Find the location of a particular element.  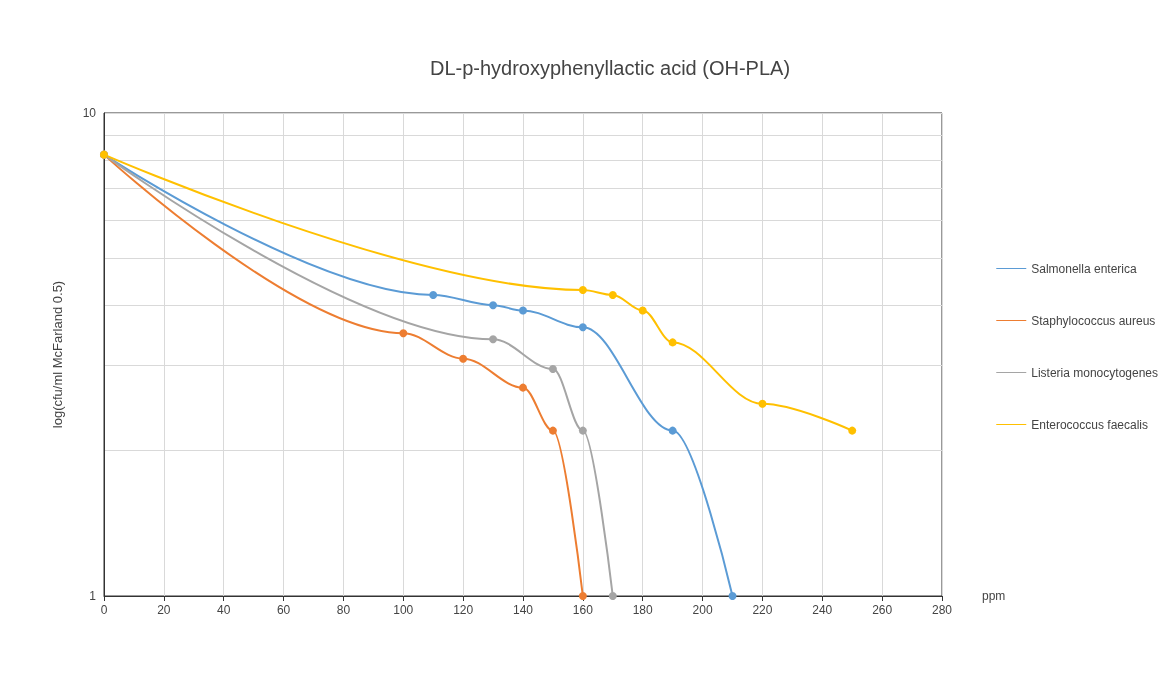

x-tick-label: 260 is located at coordinates (882, 610).